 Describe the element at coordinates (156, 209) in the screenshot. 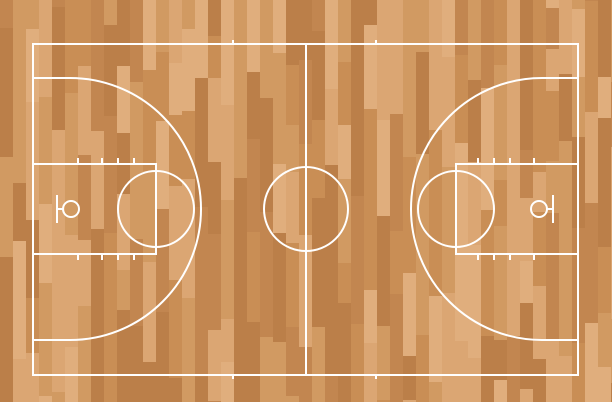

I see `free-throw-circle-left` at that location.